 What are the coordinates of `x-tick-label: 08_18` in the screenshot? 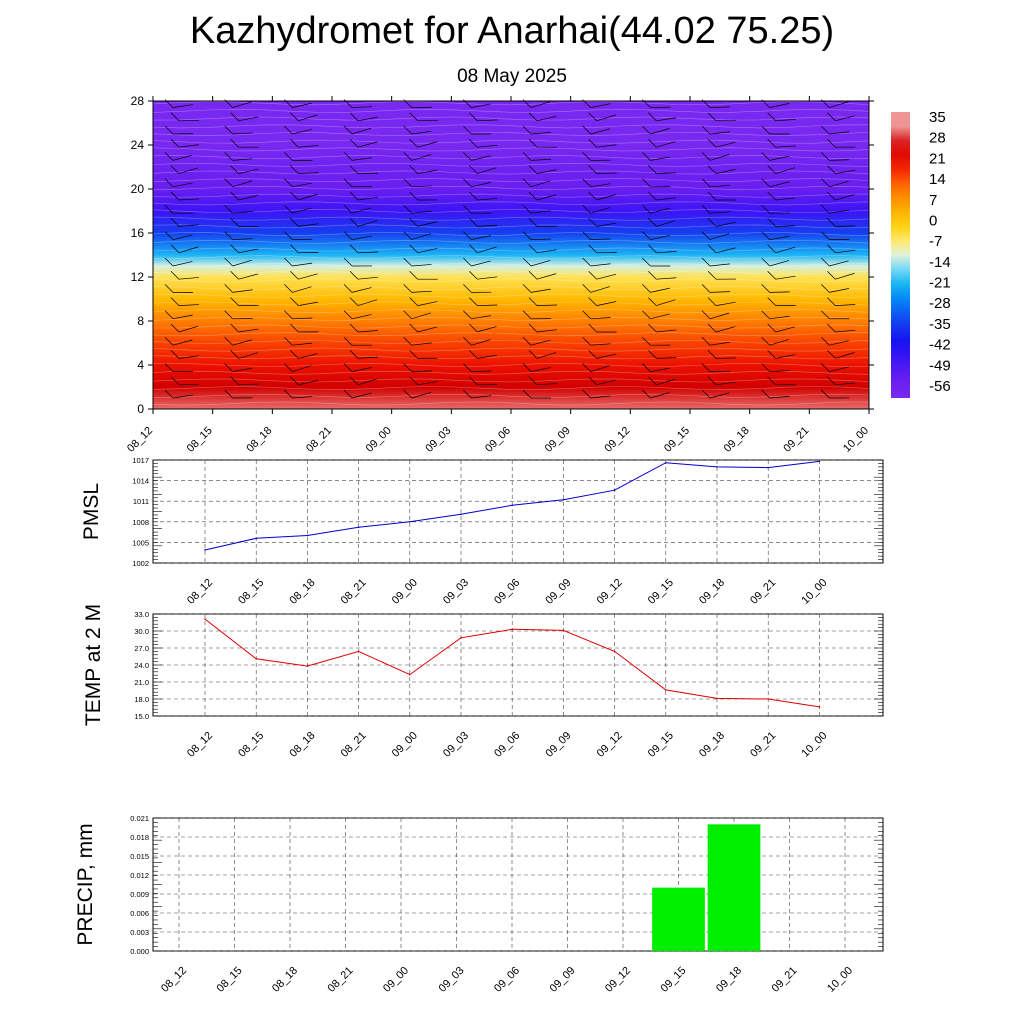 It's located at (259, 440).